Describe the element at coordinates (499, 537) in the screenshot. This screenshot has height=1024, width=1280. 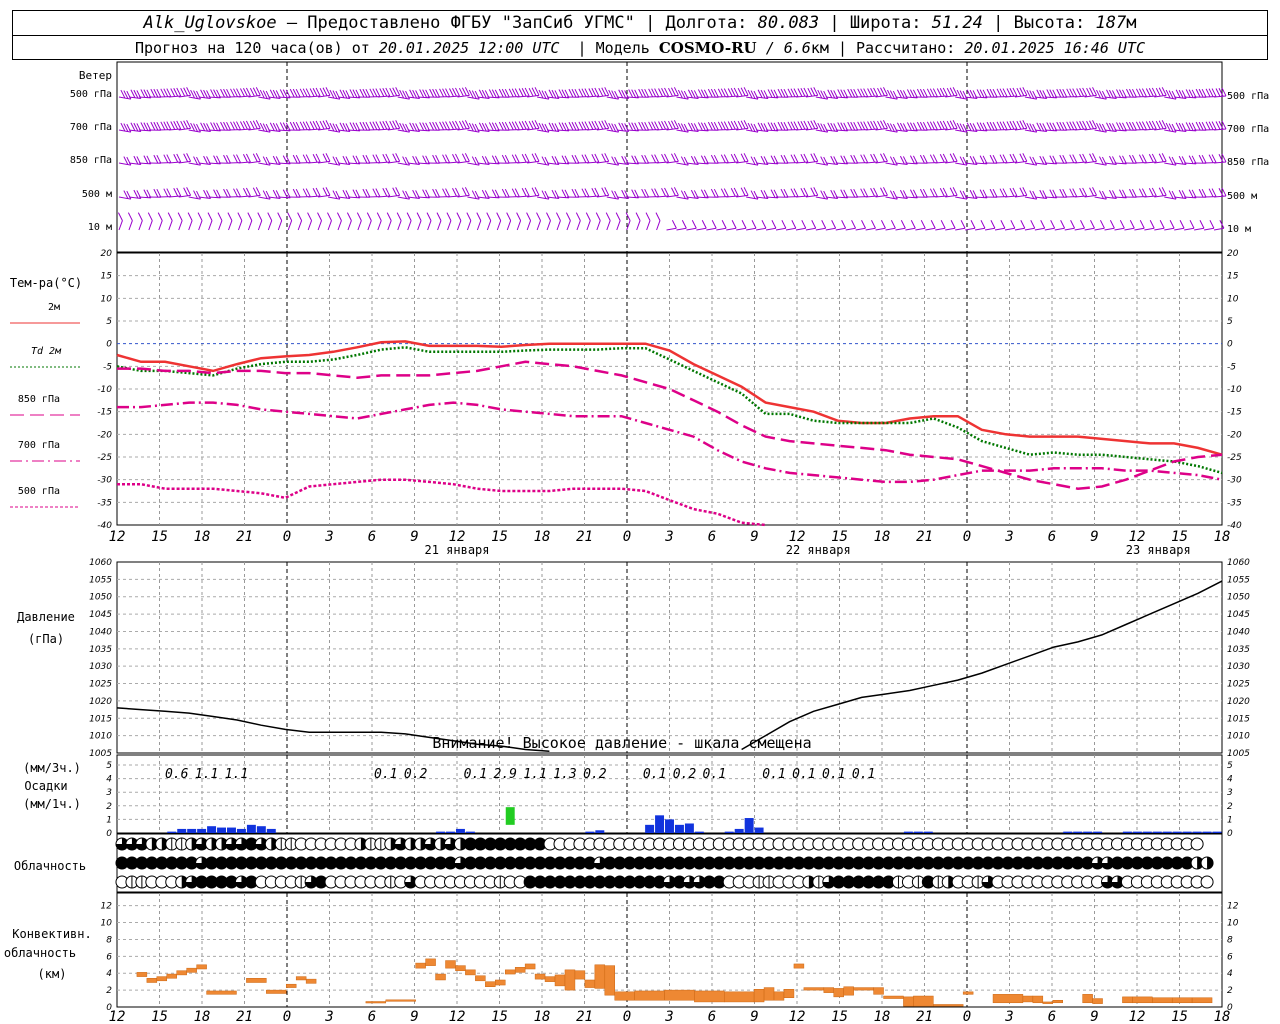
I see `time-axis-top-tick-label: 15` at that location.